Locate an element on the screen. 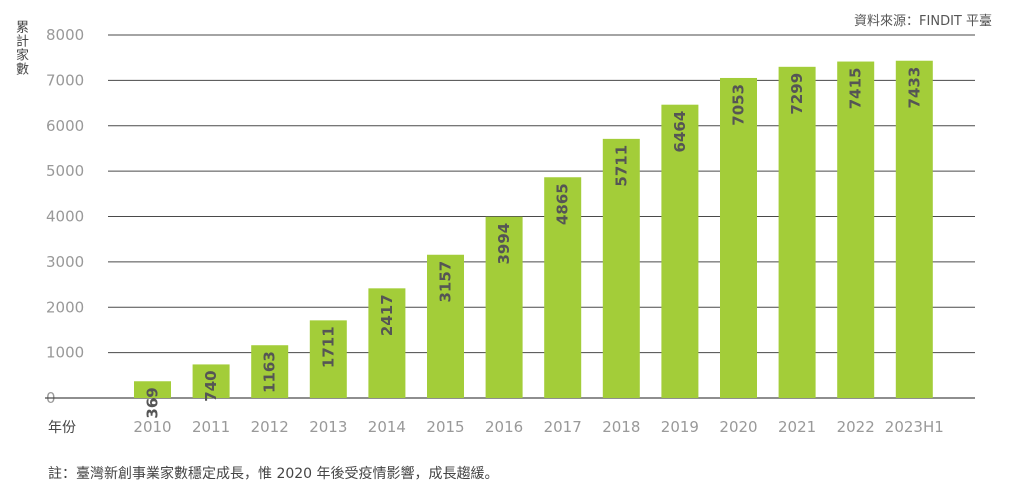 This screenshot has width=1011, height=494. y-tick-label: 4000 is located at coordinates (65, 217).